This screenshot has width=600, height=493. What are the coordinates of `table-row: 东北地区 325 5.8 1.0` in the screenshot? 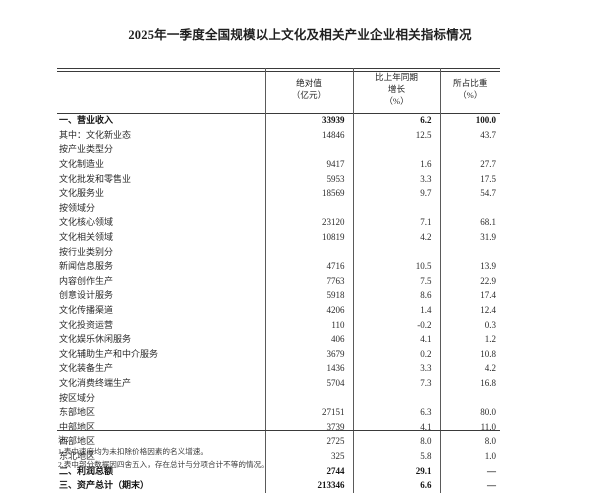 It's located at (278, 456).